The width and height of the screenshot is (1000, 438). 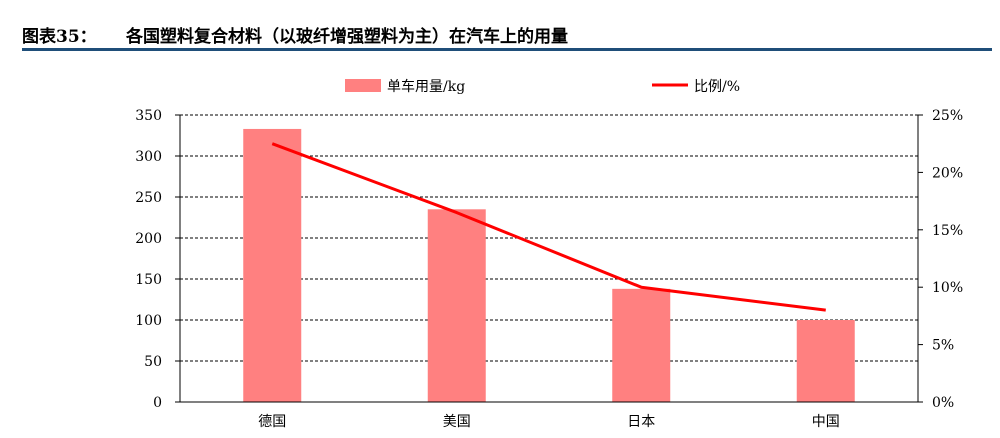 I want to click on category-label: 德国, so click(x=272, y=422).